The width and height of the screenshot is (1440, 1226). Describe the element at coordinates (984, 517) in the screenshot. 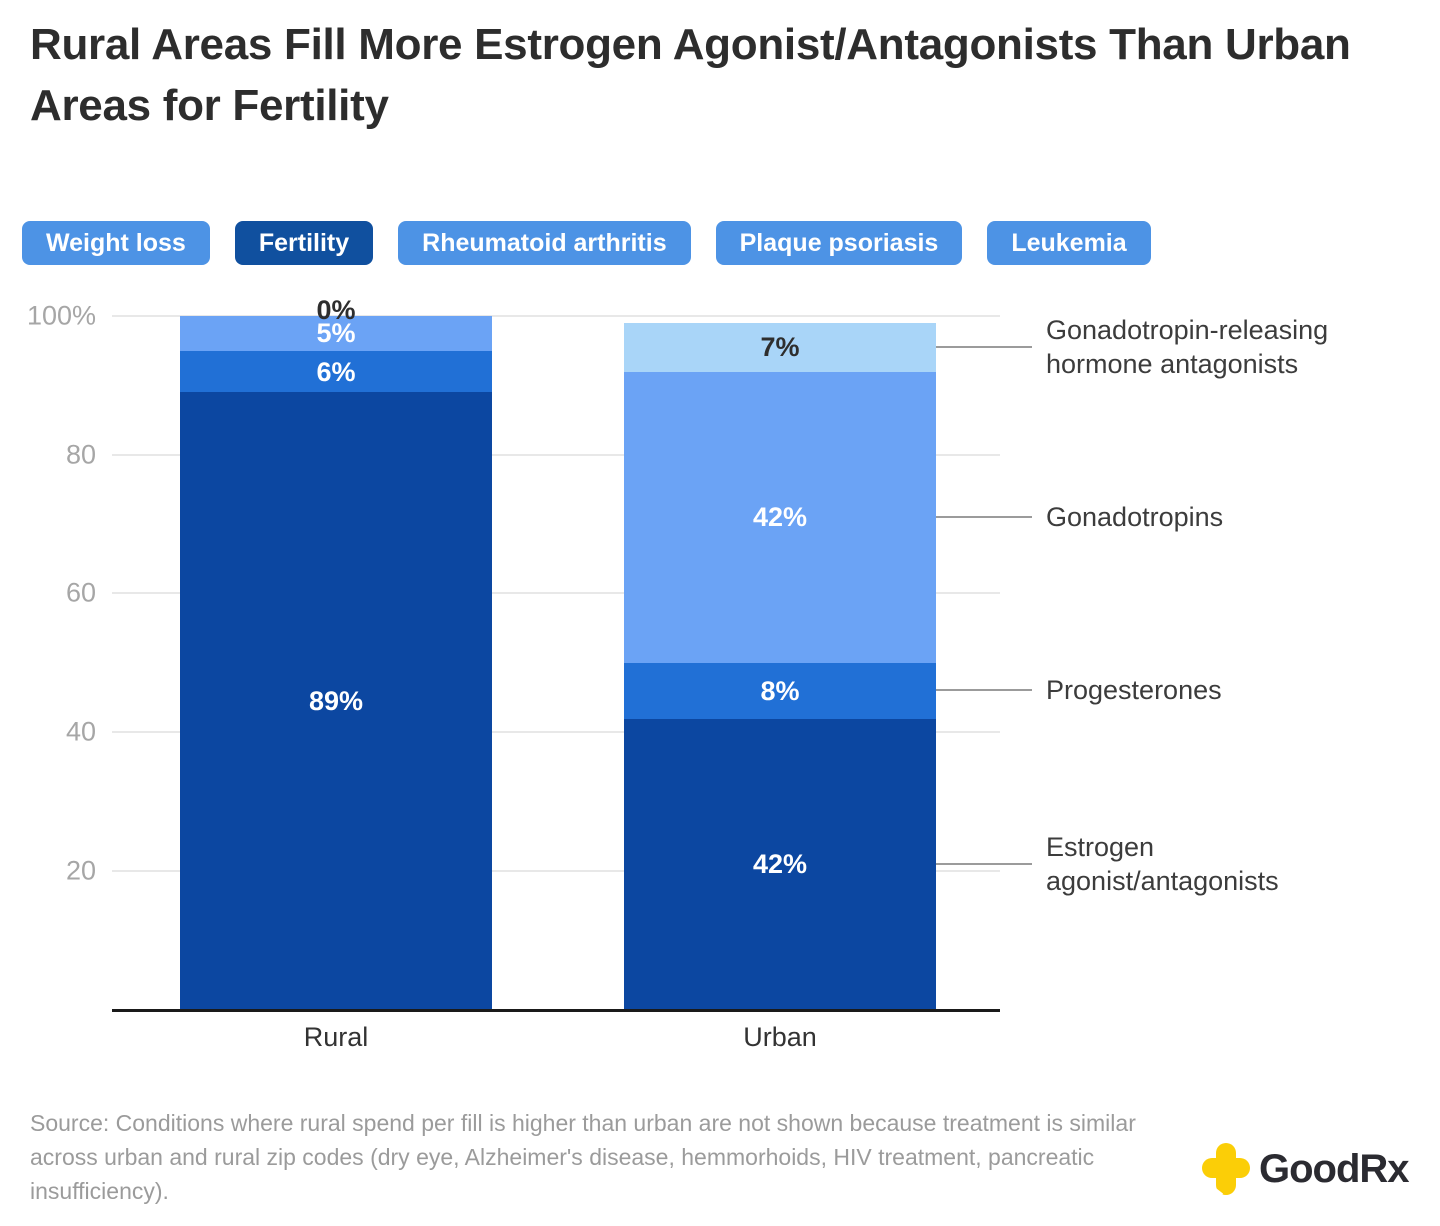

I see `legend-connector-gonadotropins` at that location.